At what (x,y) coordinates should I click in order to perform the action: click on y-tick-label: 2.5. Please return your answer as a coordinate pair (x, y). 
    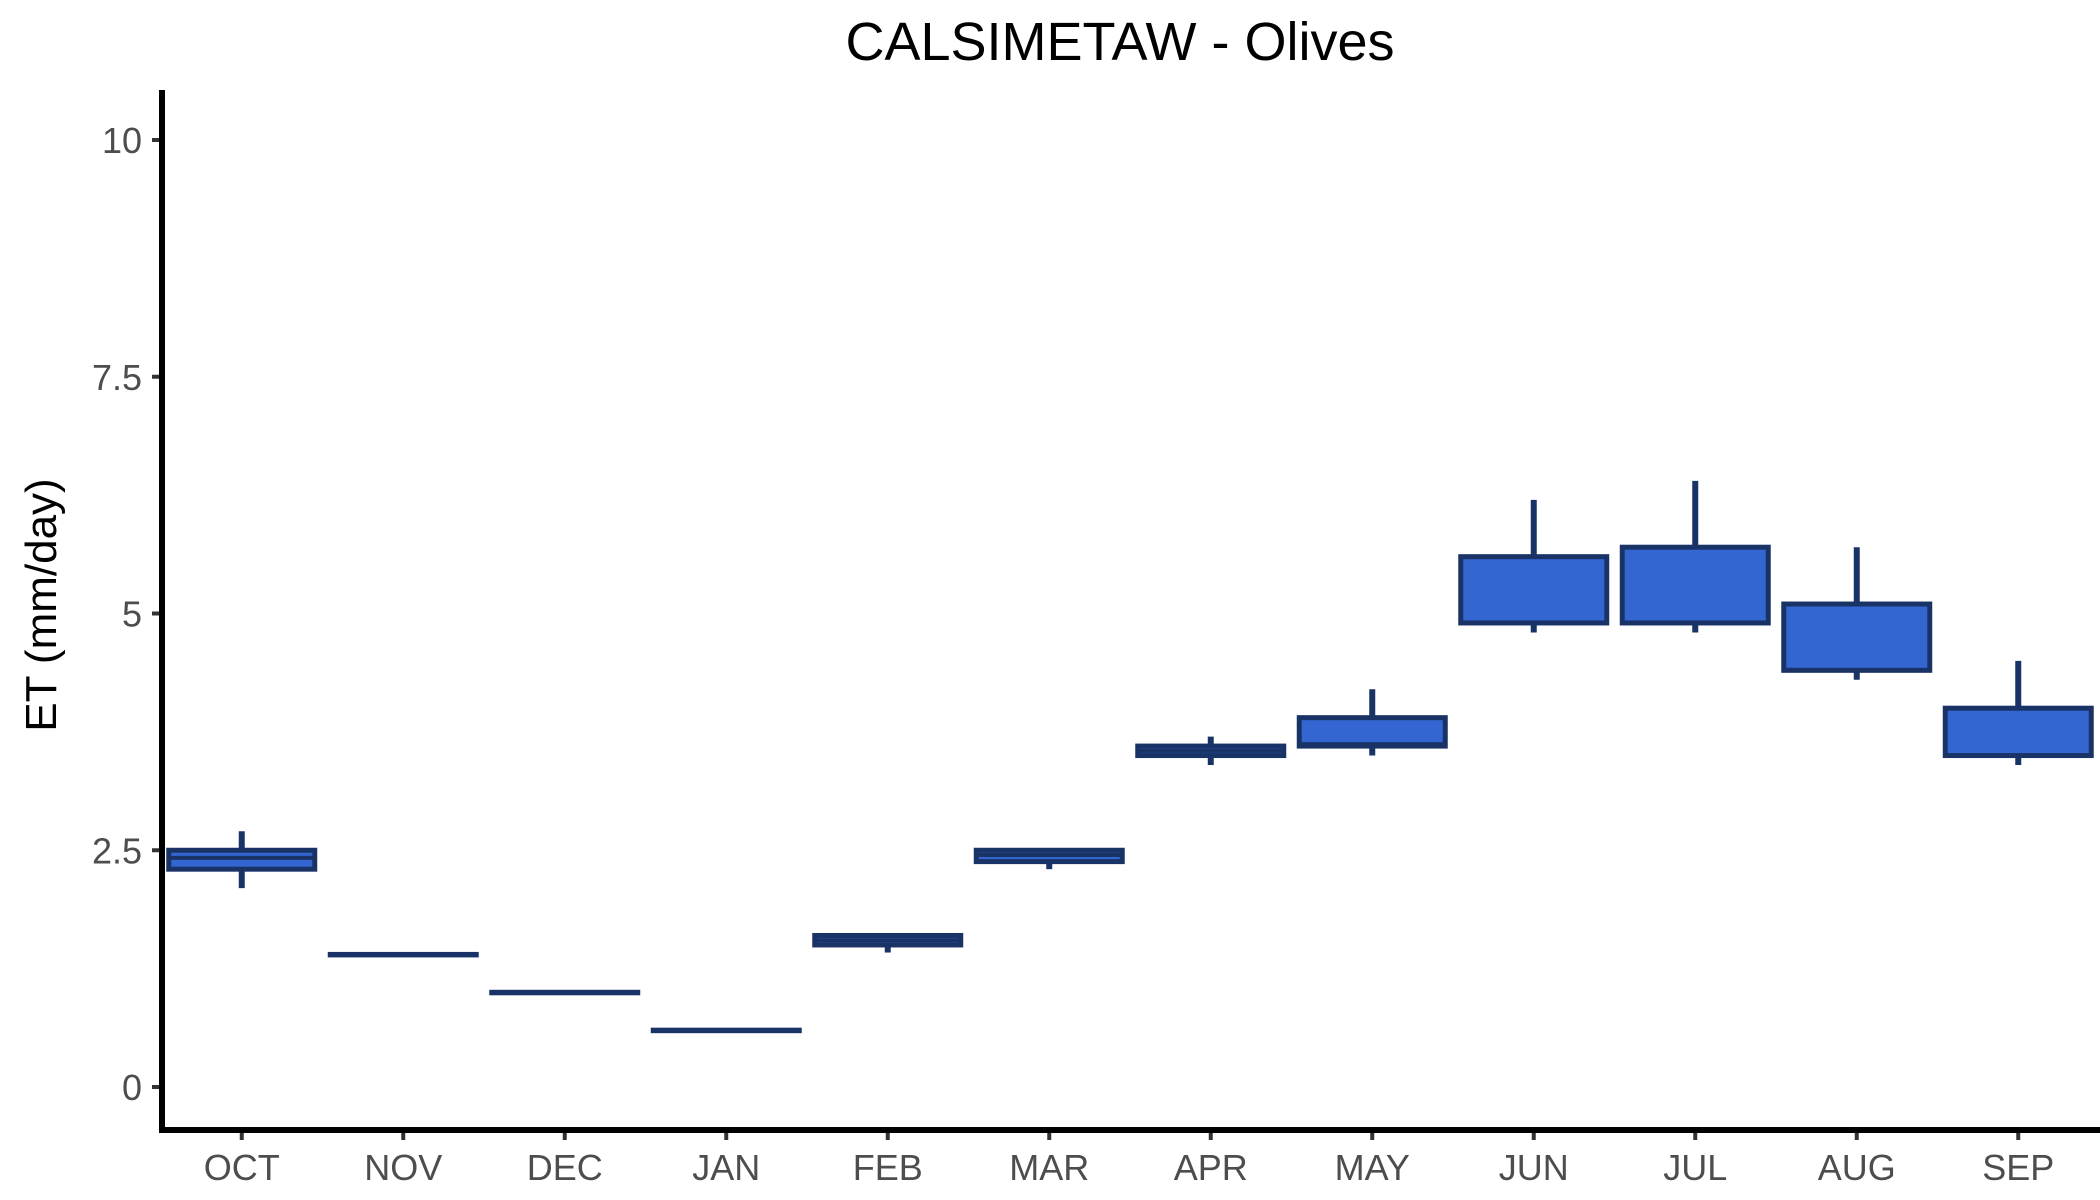
    Looking at the image, I should click on (117, 850).